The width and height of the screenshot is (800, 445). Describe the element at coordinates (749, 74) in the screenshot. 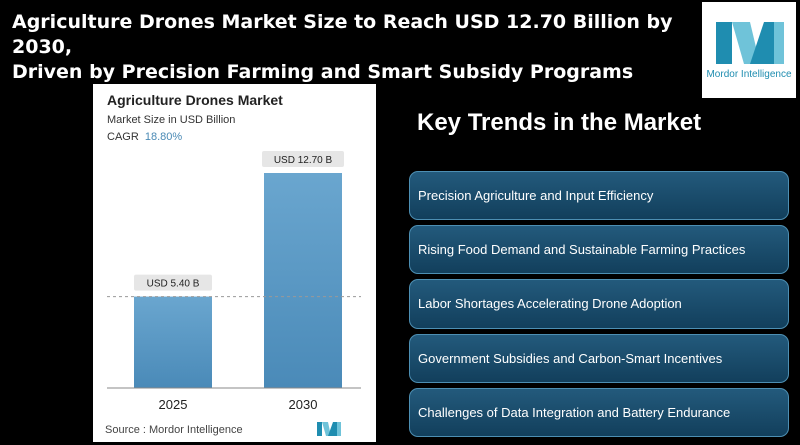

I see `brand-logo-text: Mordor Intelligence` at that location.